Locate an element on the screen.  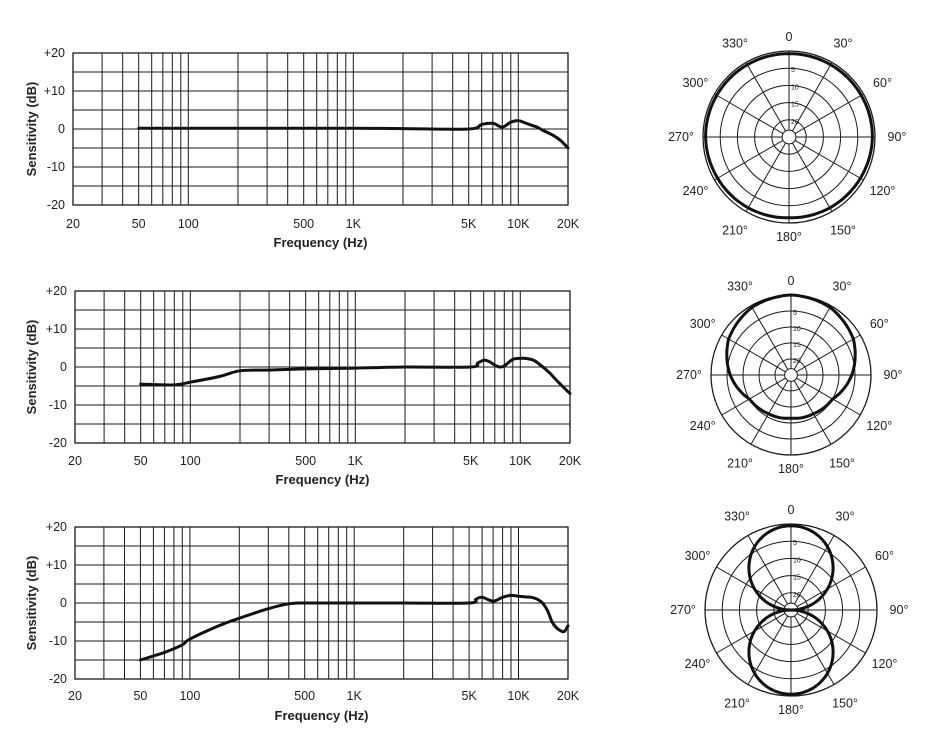
x-axis-label: Frequency (Hz) is located at coordinates (321, 242).